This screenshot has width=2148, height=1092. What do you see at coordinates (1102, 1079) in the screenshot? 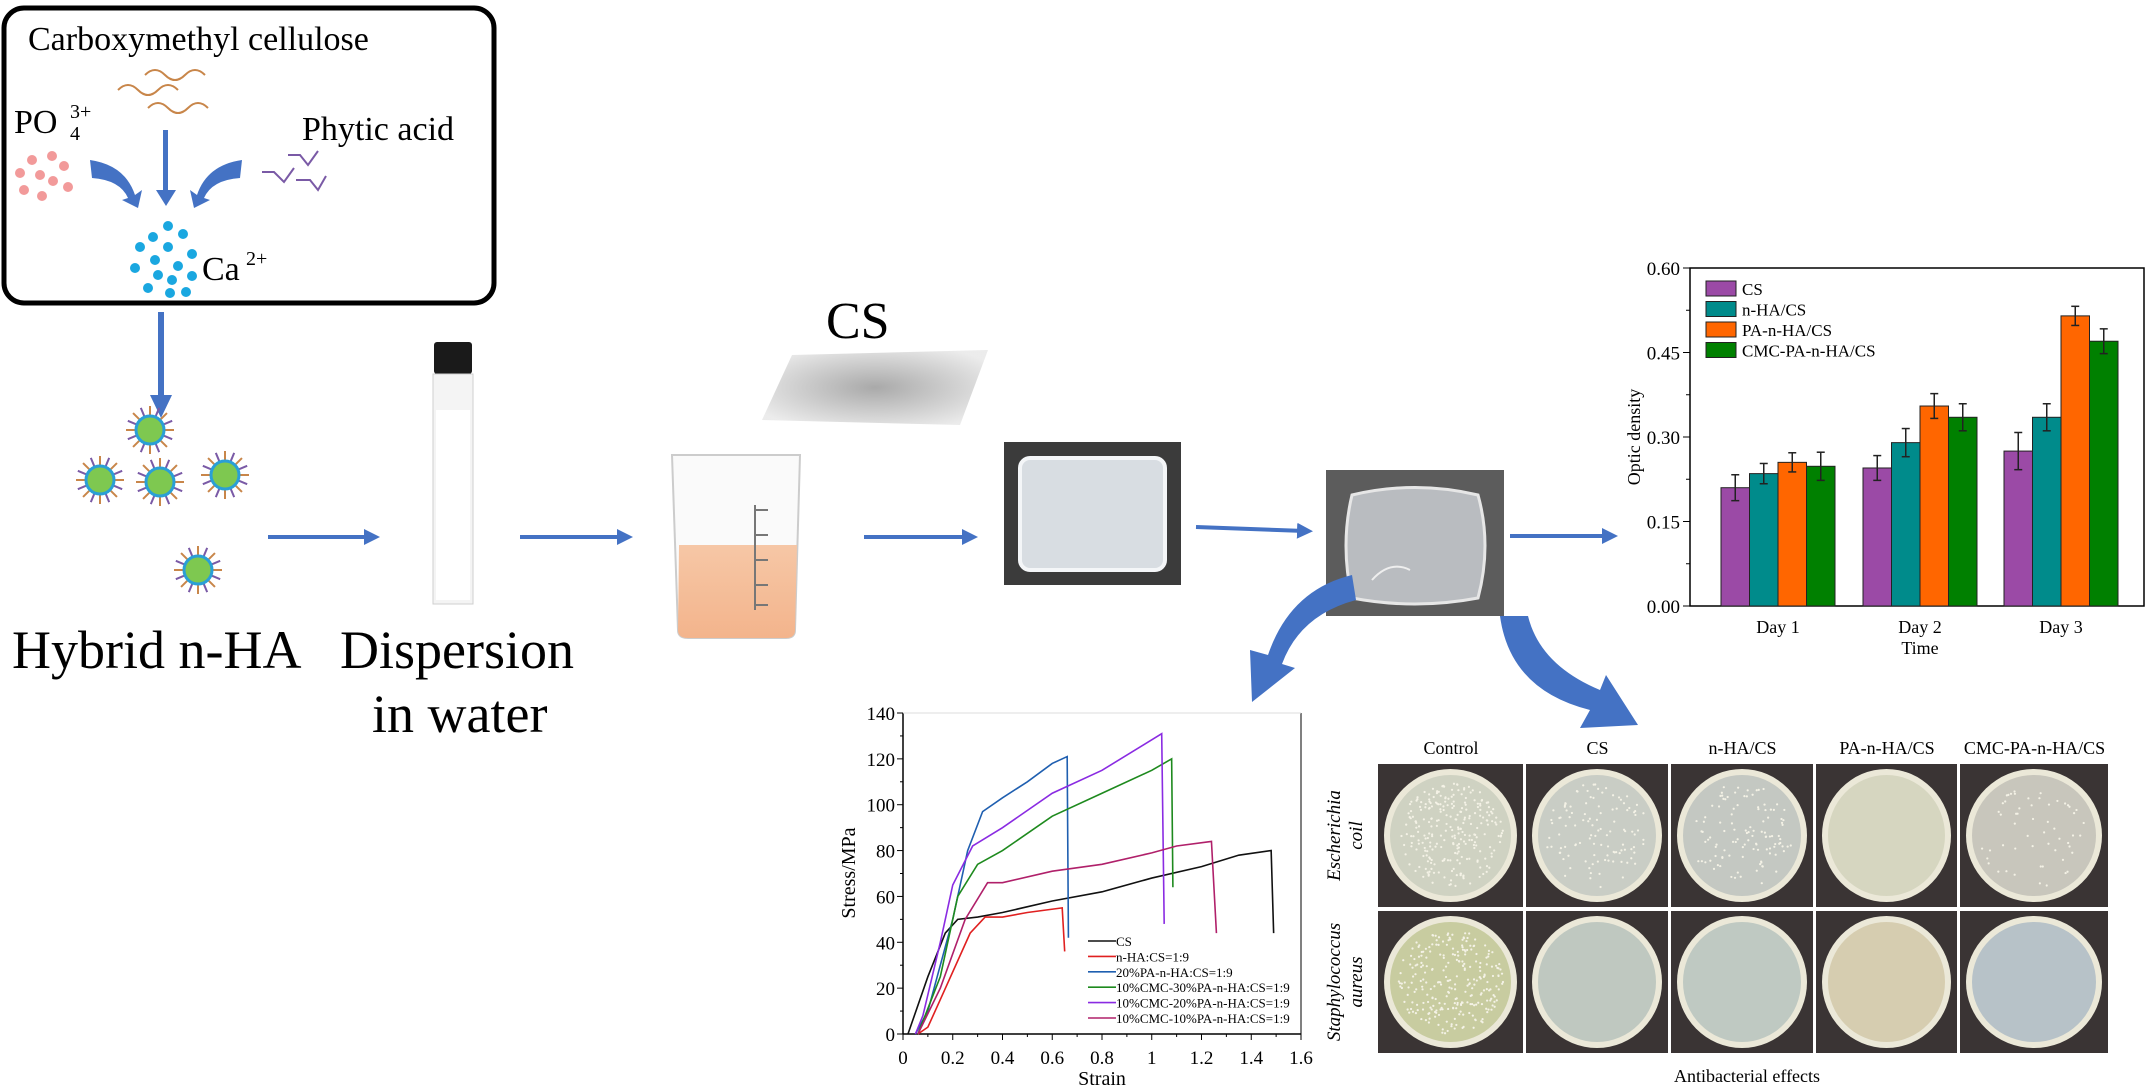
I see `x-axis-label: Strain` at bounding box center [1102, 1079].